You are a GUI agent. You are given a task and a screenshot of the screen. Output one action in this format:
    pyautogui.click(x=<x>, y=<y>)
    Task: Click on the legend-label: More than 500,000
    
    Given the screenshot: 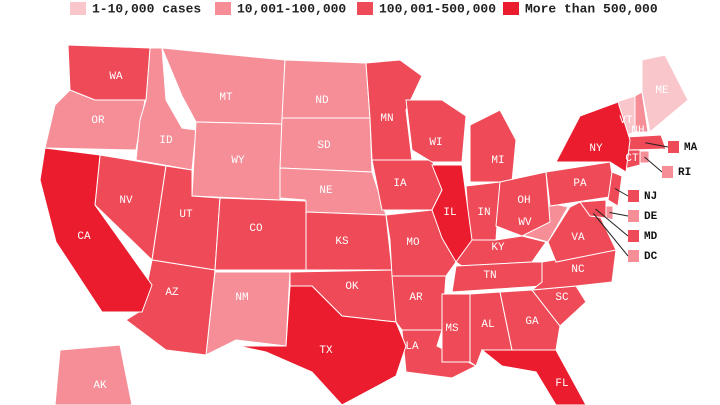 What is the action you would take?
    pyautogui.click(x=591, y=8)
    